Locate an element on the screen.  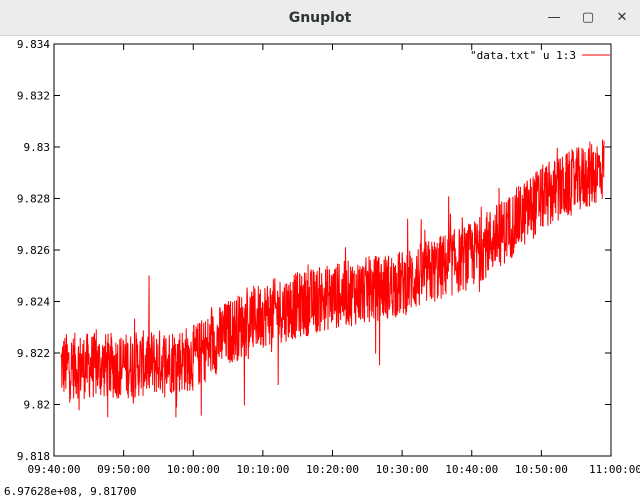
title-bar: Gnuplot — ▢ ✕ is located at coordinates (320, 18).